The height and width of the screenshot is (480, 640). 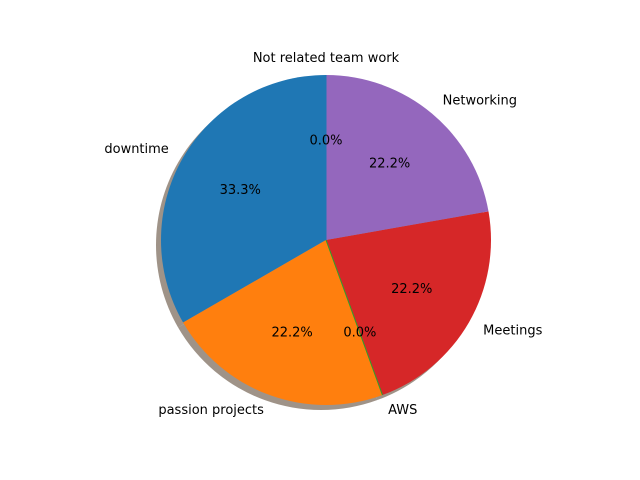 I want to click on category-label-meetings: Meetings, so click(x=512, y=330).